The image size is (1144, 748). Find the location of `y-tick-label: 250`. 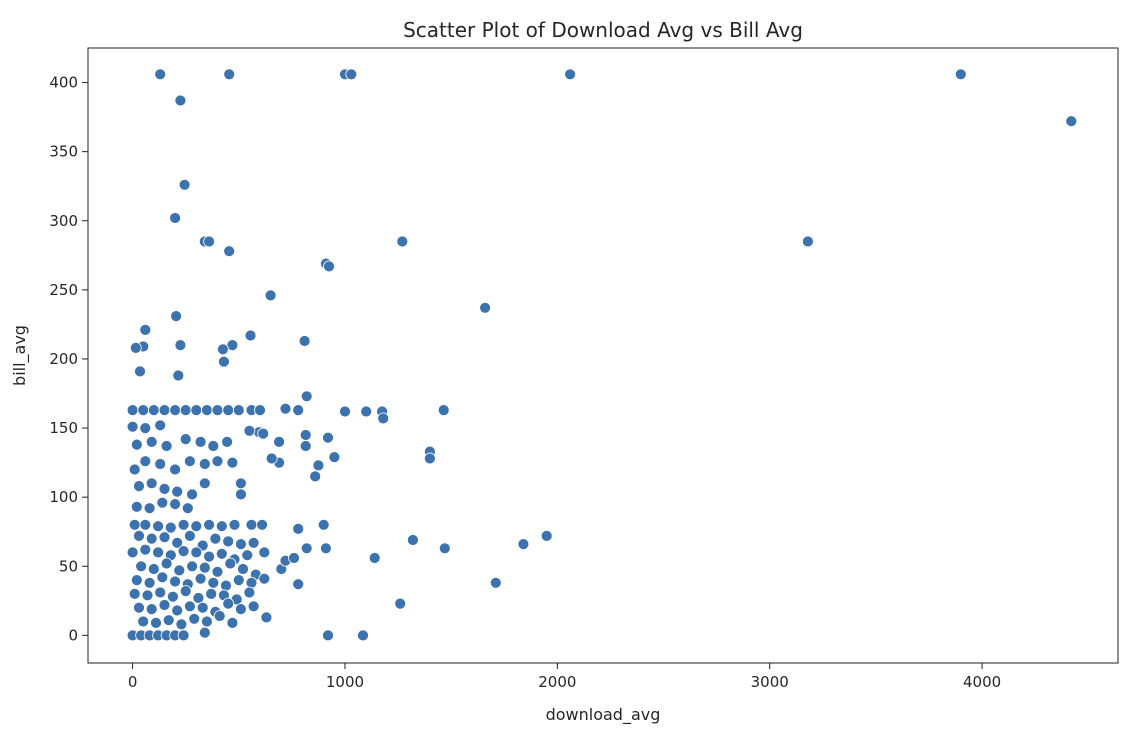

y-tick-label: 250 is located at coordinates (63, 290).